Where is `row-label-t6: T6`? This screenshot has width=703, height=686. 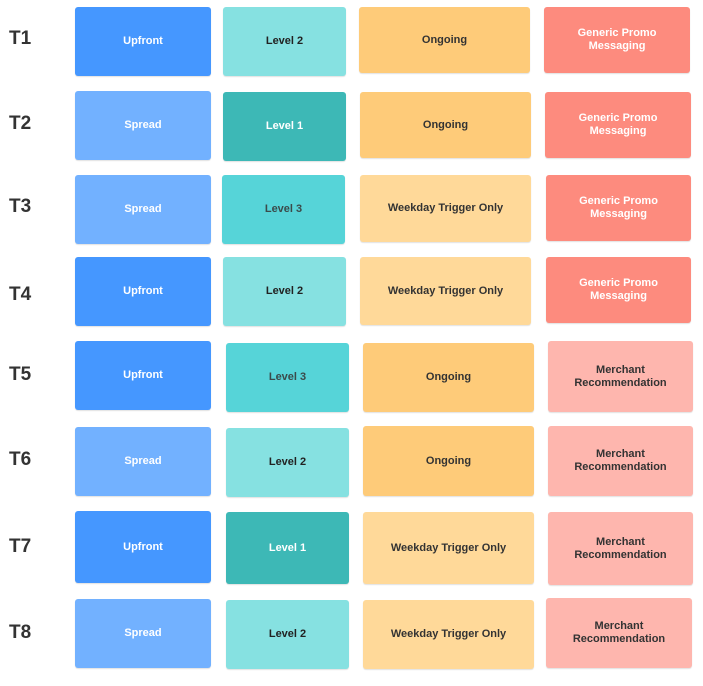 row-label-t6: T6 is located at coordinates (20, 459).